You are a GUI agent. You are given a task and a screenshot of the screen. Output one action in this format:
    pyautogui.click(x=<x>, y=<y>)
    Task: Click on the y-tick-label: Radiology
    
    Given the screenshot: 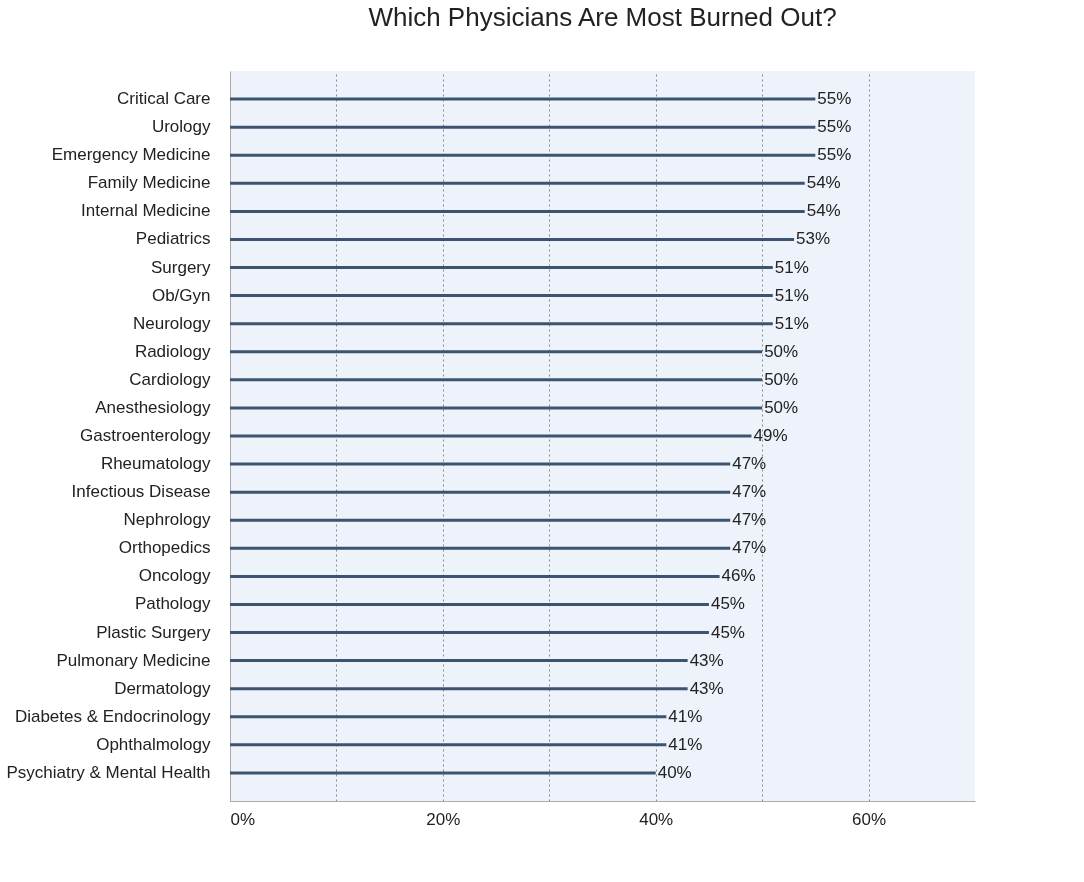 What is the action you would take?
    pyautogui.click(x=172, y=351)
    